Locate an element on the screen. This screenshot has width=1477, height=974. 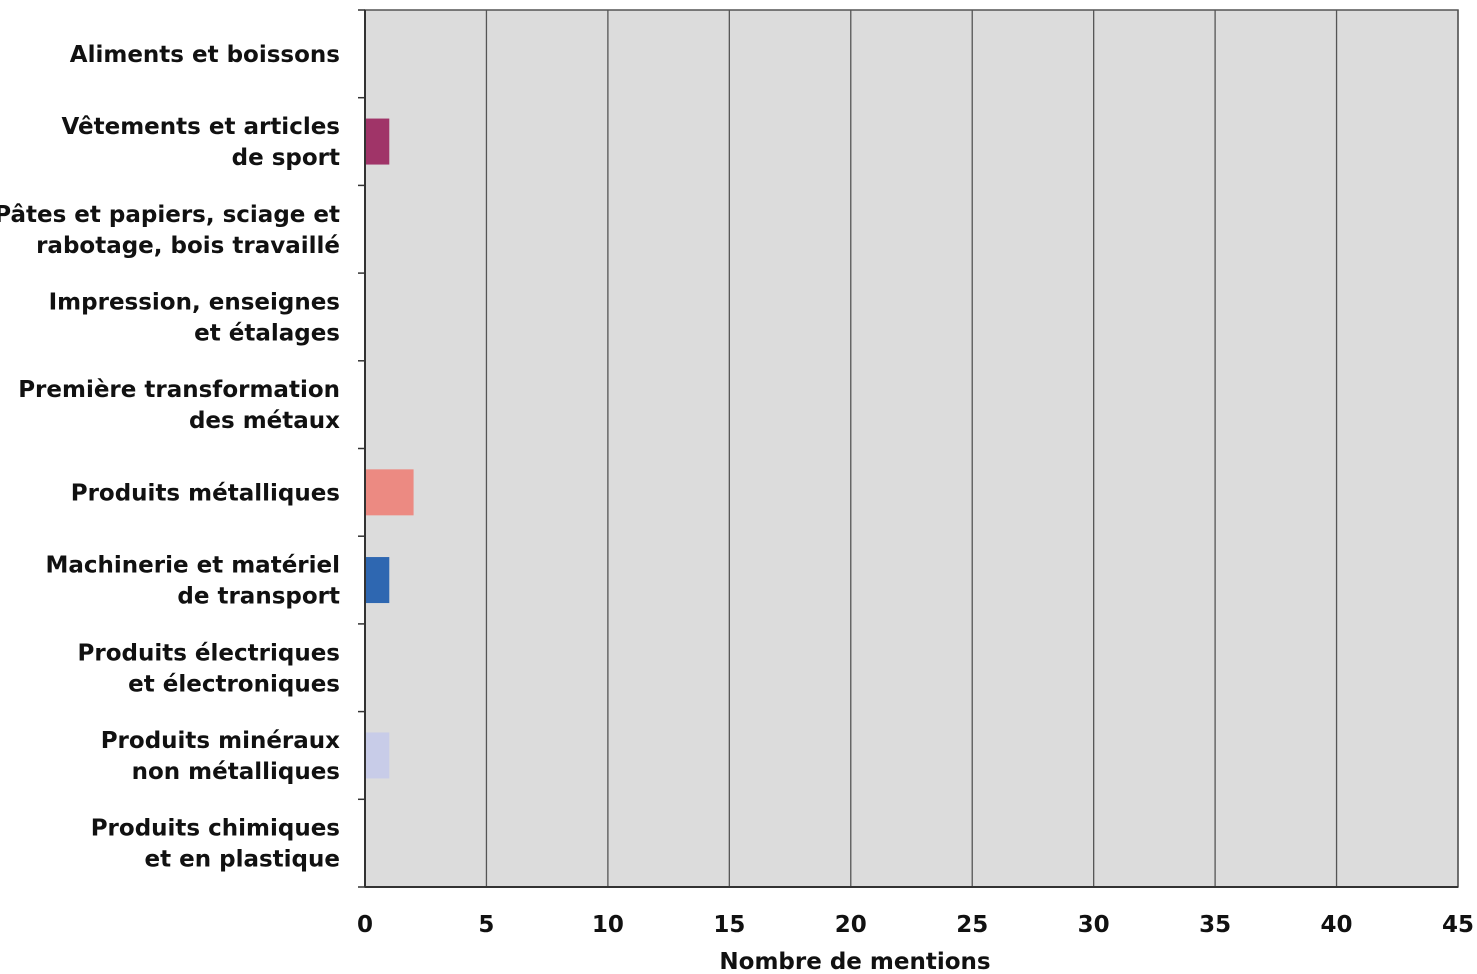
category-label-line: non métalliques is located at coordinates (236, 772).